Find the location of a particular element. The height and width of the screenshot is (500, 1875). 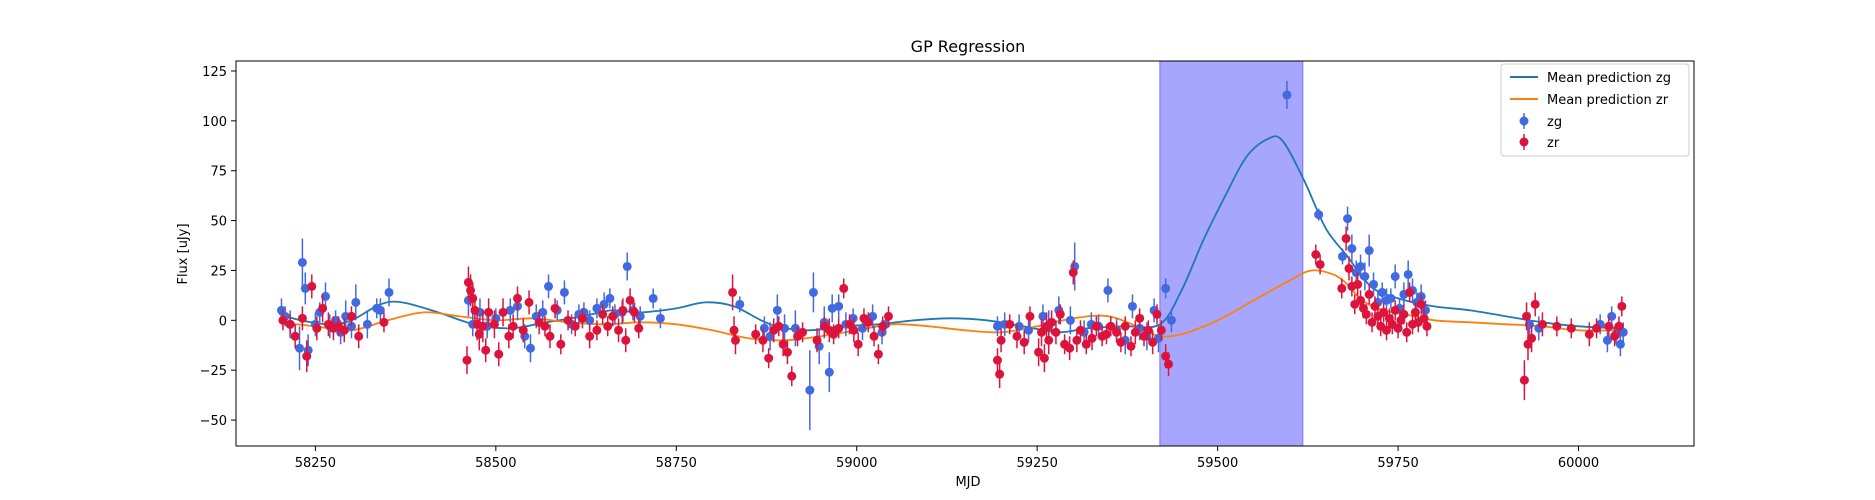

legend-label-zr-line: Mean prediction zr is located at coordinates (1608, 100).